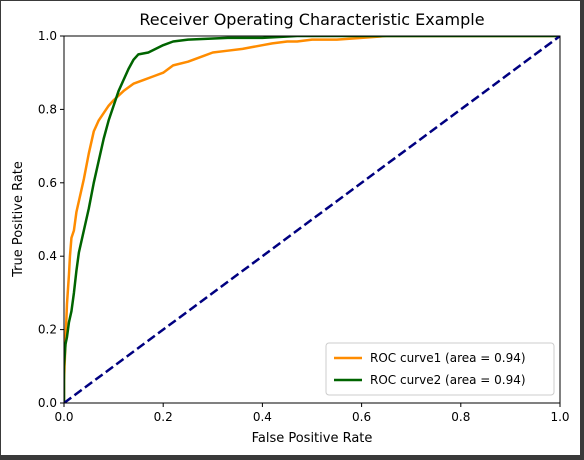 Image resolution: width=584 pixels, height=460 pixels. Describe the element at coordinates (448, 380) in the screenshot. I see `legend-label: ROC curve2 (area = 0.94)` at that location.